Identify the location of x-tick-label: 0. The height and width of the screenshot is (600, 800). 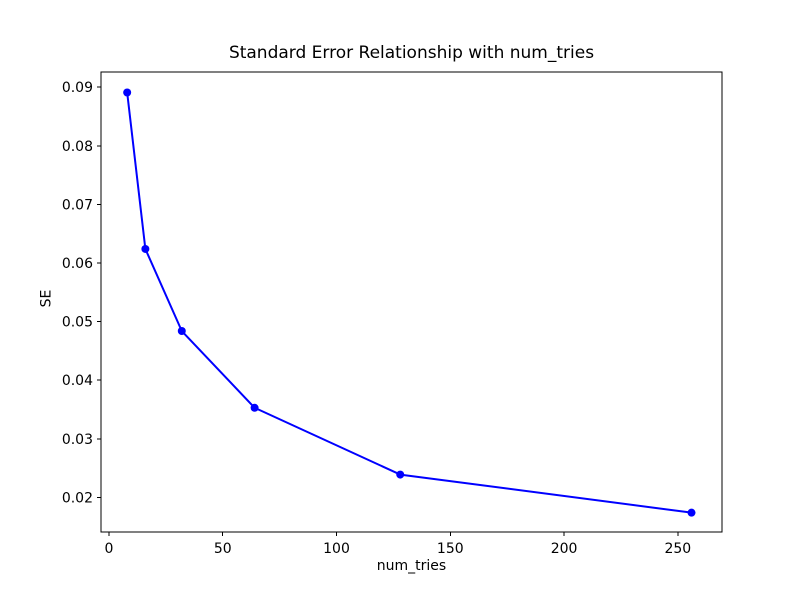
(109, 549).